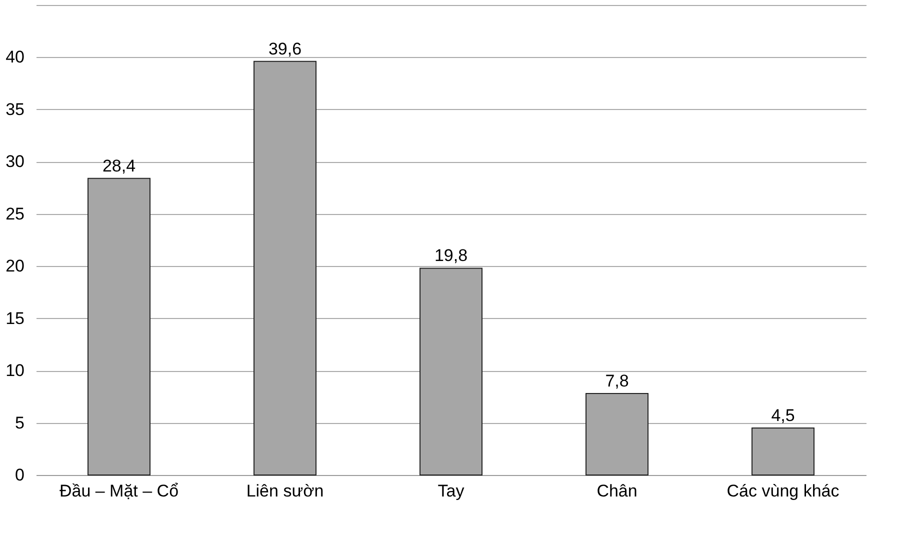 The image size is (913, 554). I want to click on x-tick-label: Tay, so click(451, 491).